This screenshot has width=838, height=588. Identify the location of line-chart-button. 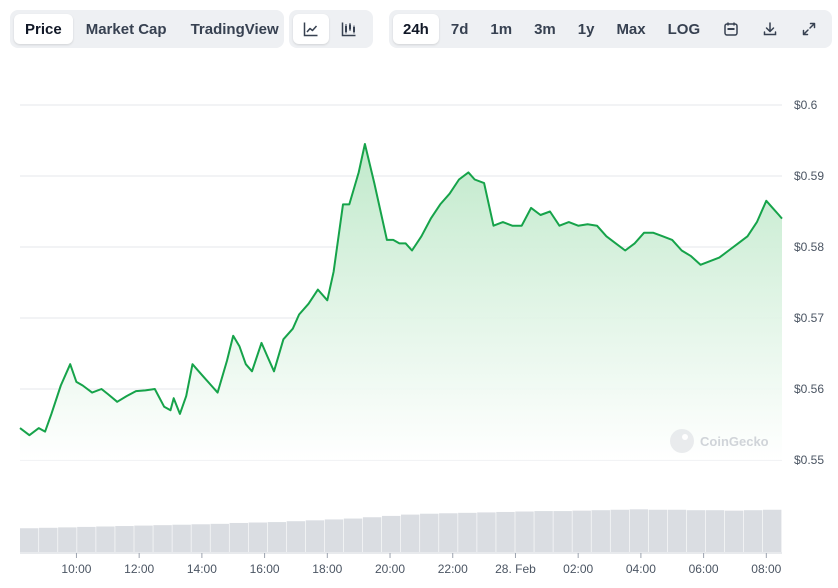
(311, 29).